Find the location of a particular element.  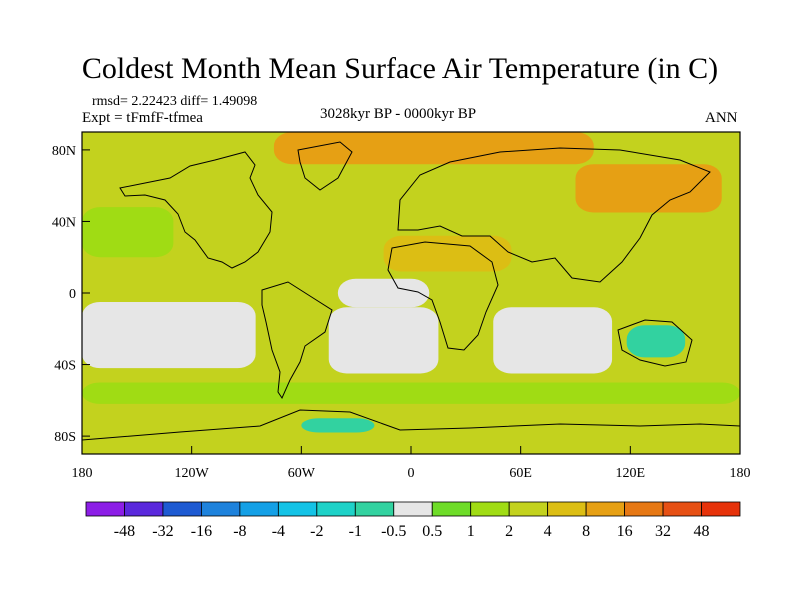

coastline-africa is located at coordinates (443, 296).